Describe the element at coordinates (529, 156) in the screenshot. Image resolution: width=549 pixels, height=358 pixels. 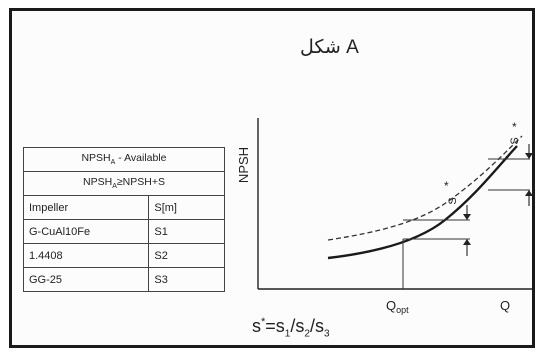
I see `s-star-arrowhead-down` at that location.